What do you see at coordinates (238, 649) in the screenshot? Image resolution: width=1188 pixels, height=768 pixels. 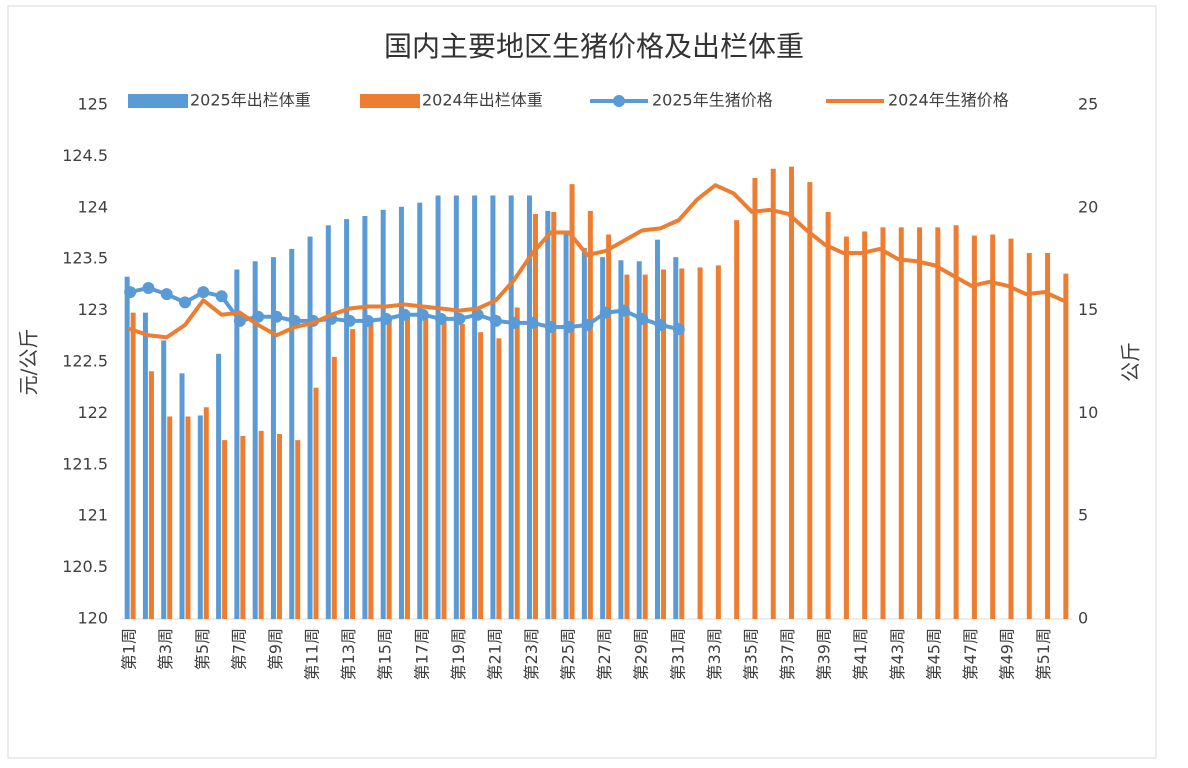 I see `x-tick-label: 第7周` at bounding box center [238, 649].